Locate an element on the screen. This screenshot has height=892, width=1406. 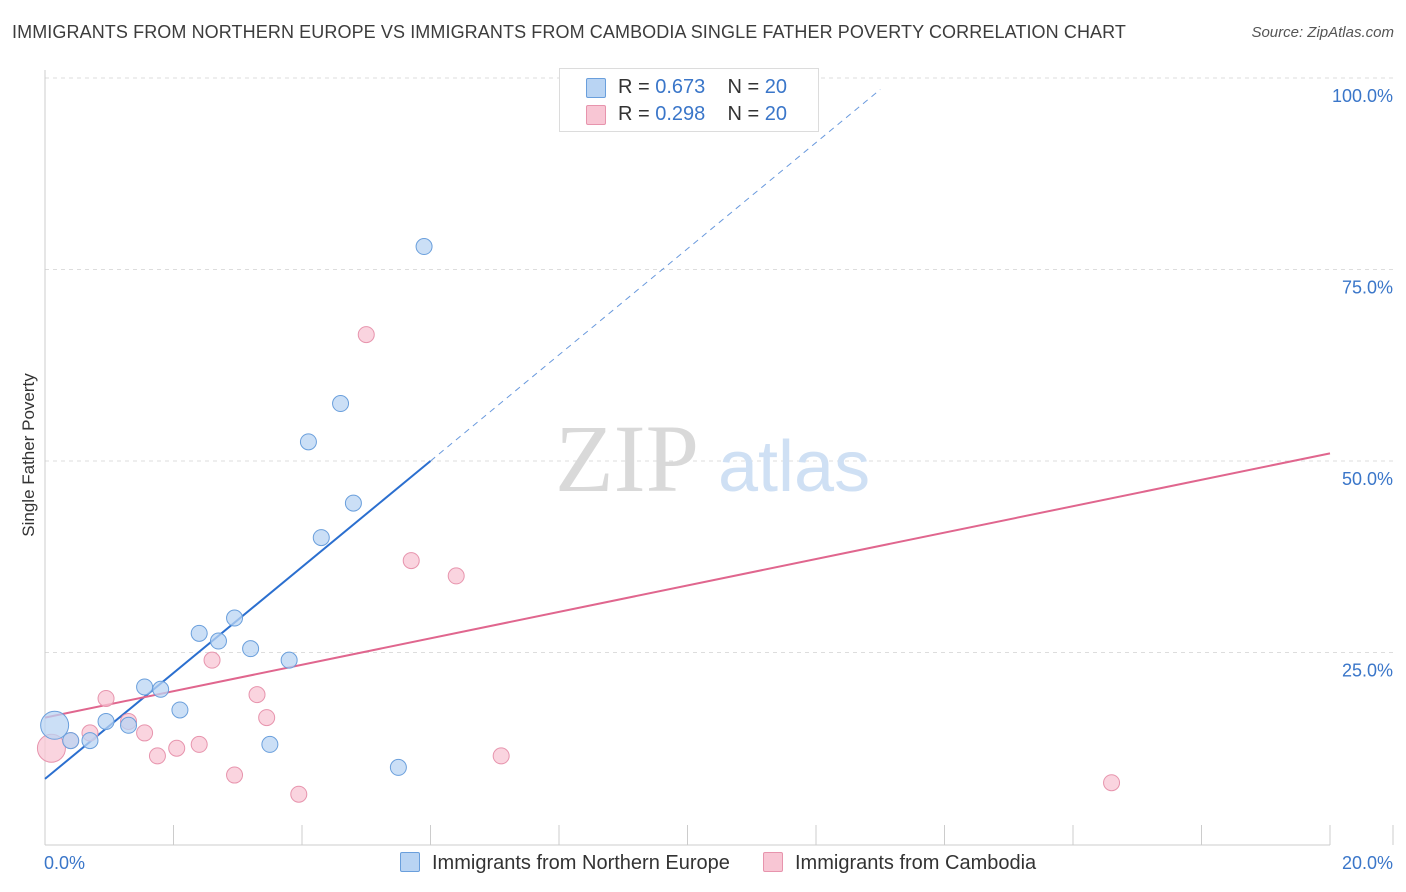
y-tick-label: 100.0% is located at coordinates (1362, 96).